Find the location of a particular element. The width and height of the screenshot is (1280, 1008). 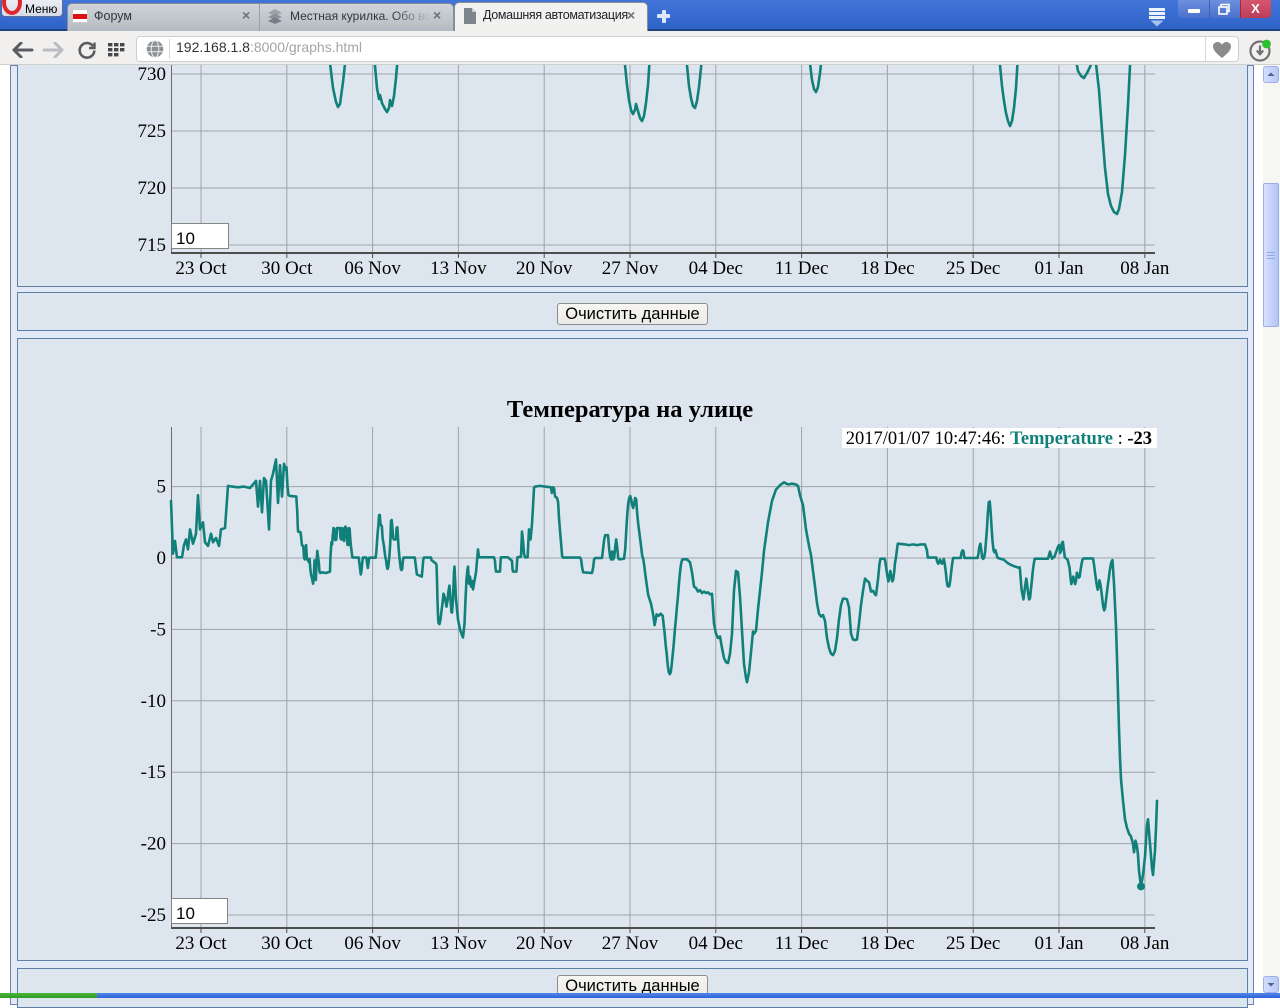

svg-text: -10 is located at coordinates (153, 701).